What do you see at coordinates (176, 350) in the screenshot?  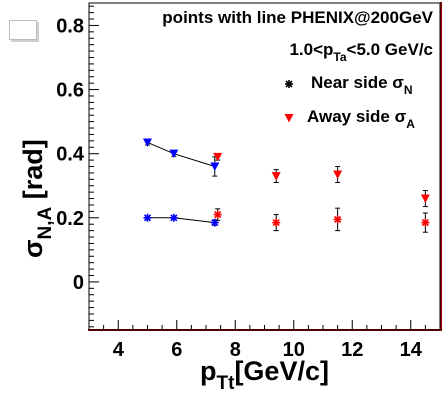 I see `x-tick-label: 6` at bounding box center [176, 350].